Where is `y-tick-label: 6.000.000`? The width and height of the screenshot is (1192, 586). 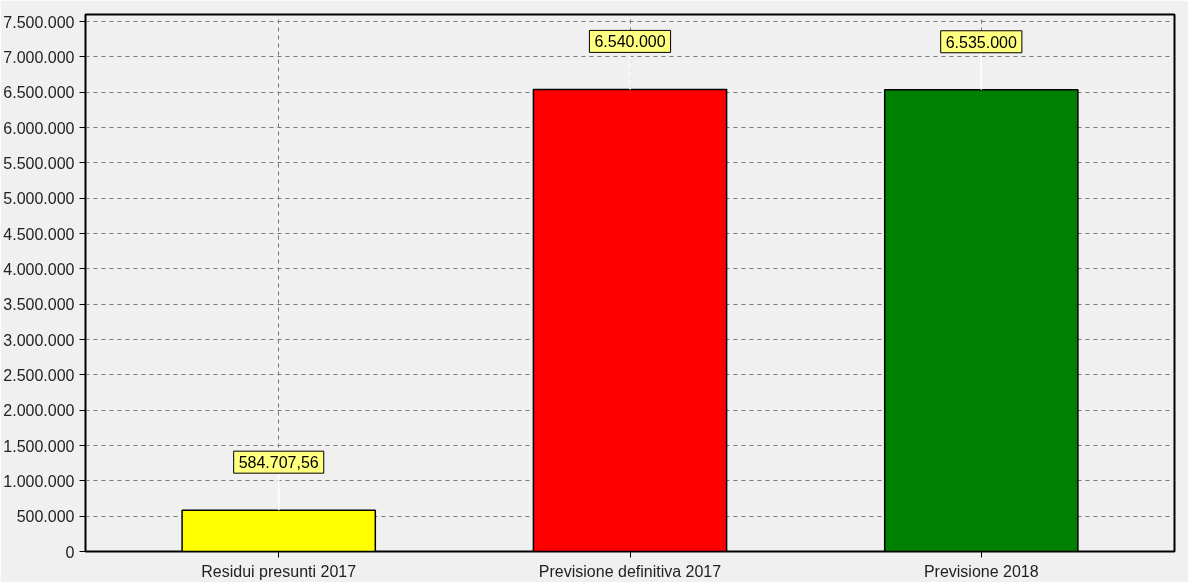
y-tick-label: 6.000.000 is located at coordinates (39, 128).